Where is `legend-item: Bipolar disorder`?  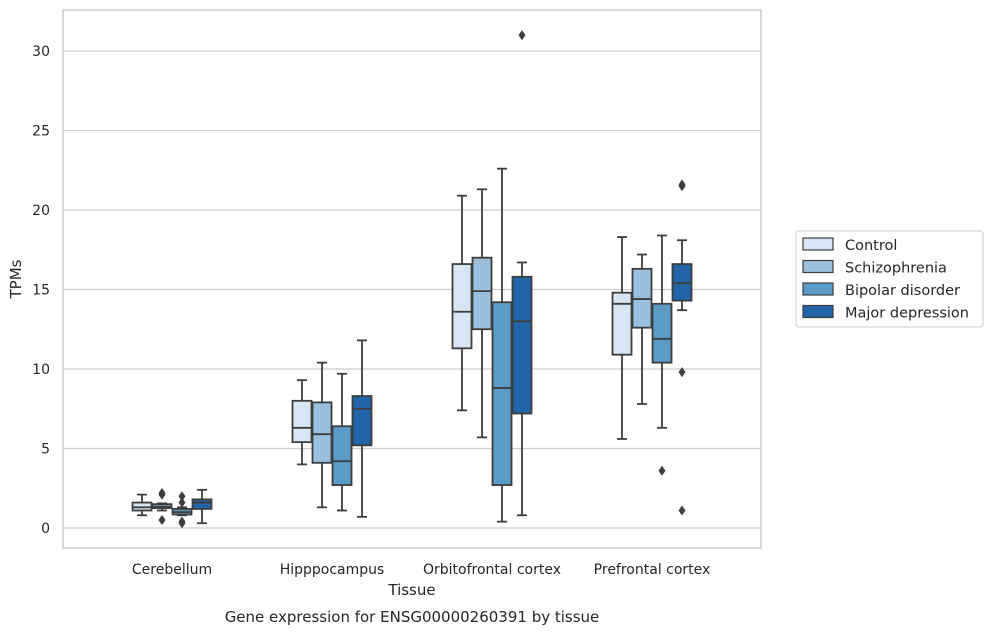 legend-item: Bipolar disorder is located at coordinates (881, 290).